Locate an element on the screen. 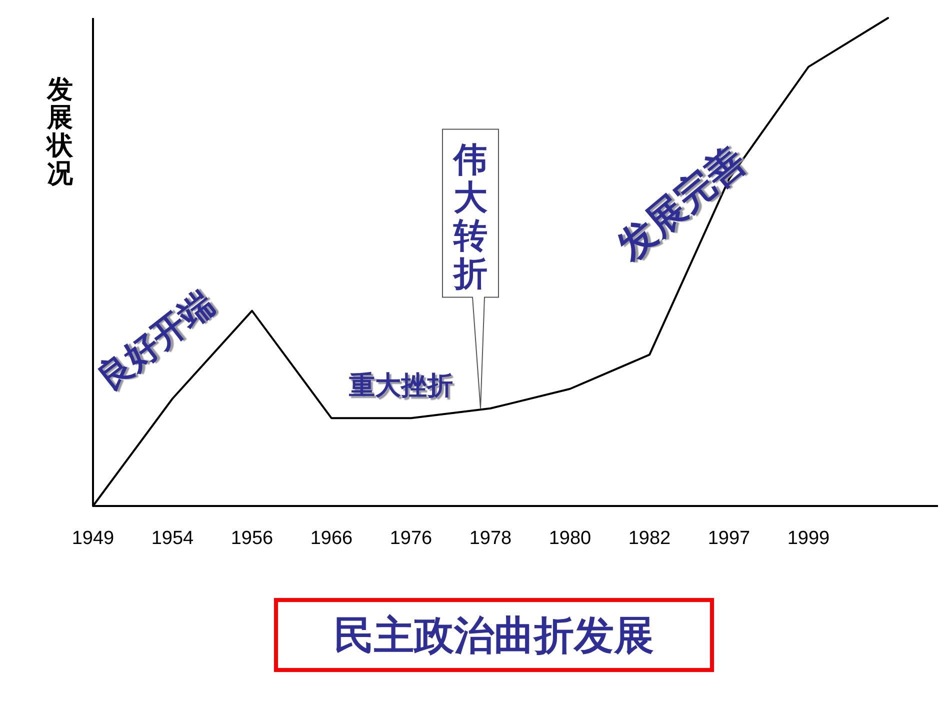  y-axis-title: 发展状况 is located at coordinates (59, 132).